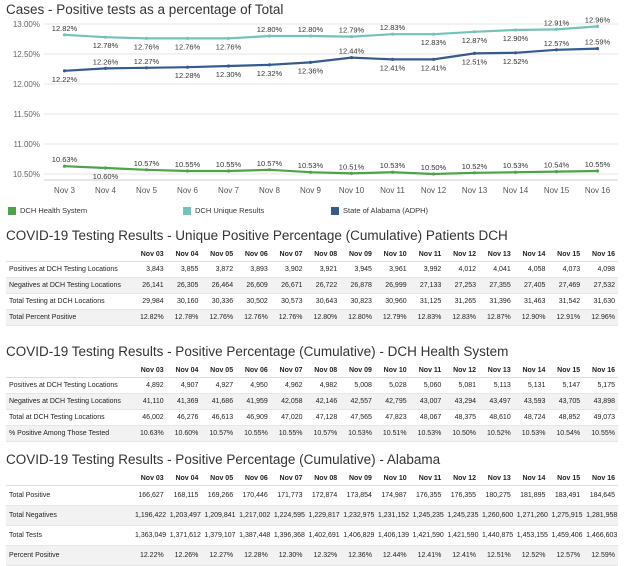  I want to click on x-tick-label: Nov 13, so click(475, 190).